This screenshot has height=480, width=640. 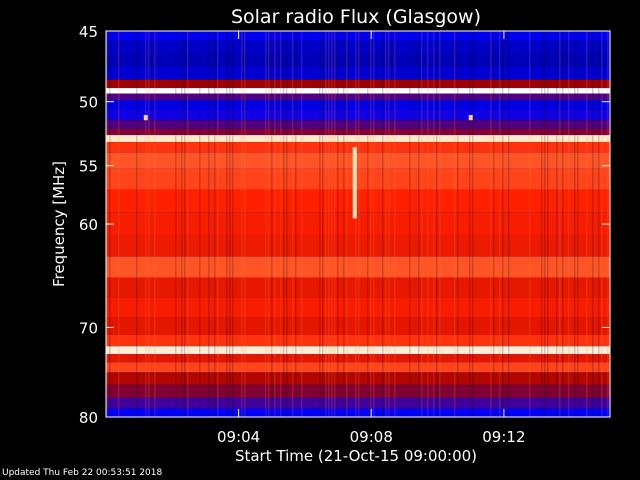 I want to click on y-tick-label: 80, so click(x=88, y=418).